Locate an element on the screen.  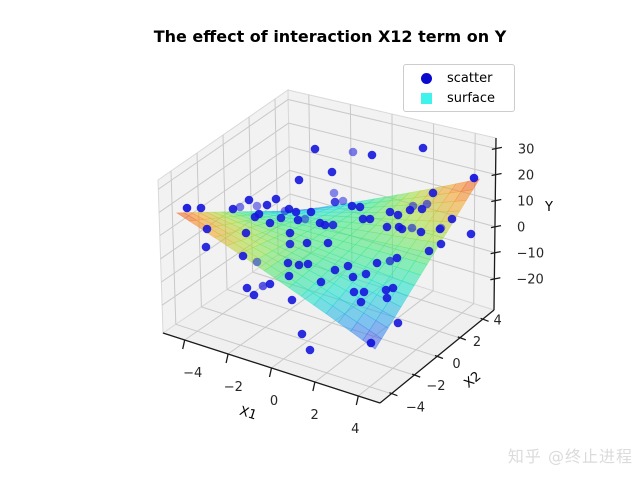
x2-tick-label: −2 is located at coordinates (435, 386).